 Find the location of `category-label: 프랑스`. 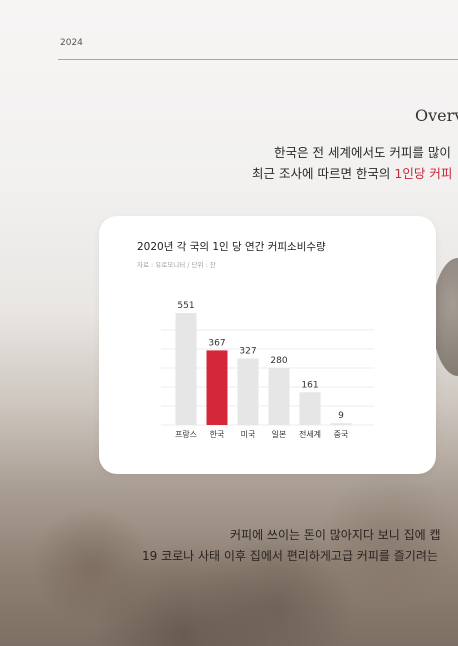

category-label: 프랑스 is located at coordinates (186, 434).